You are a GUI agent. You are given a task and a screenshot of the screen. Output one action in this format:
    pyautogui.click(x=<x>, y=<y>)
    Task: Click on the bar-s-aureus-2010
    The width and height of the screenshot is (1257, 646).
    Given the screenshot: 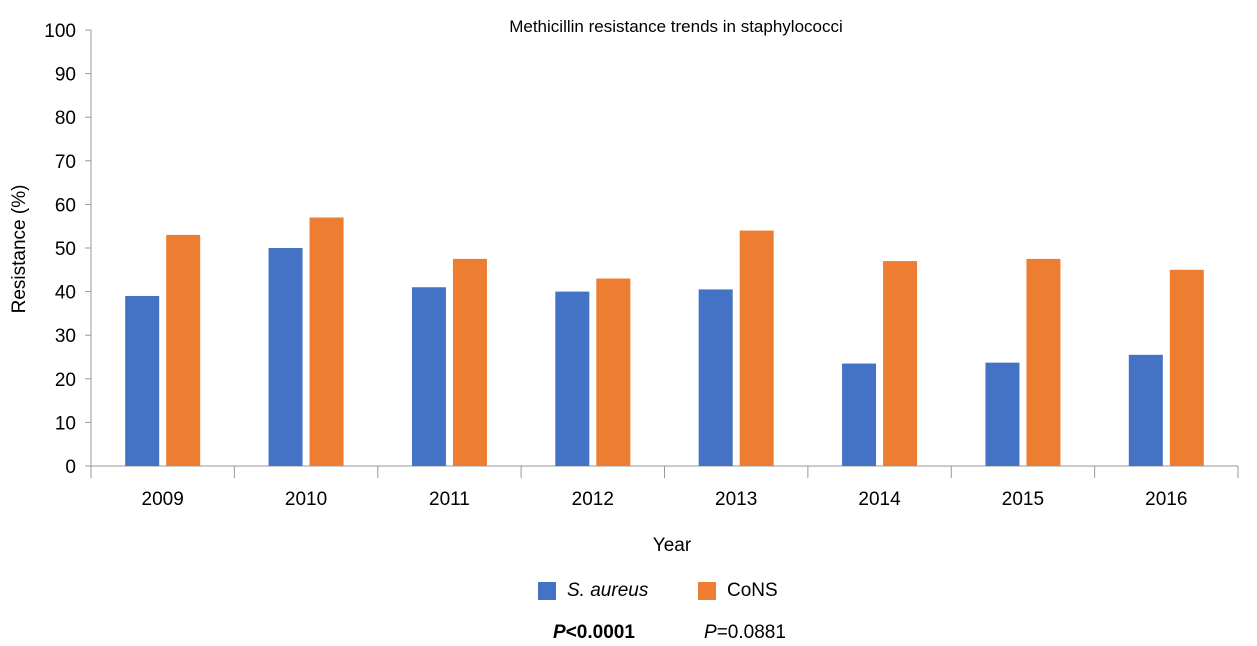 What is the action you would take?
    pyautogui.click(x=285, y=357)
    